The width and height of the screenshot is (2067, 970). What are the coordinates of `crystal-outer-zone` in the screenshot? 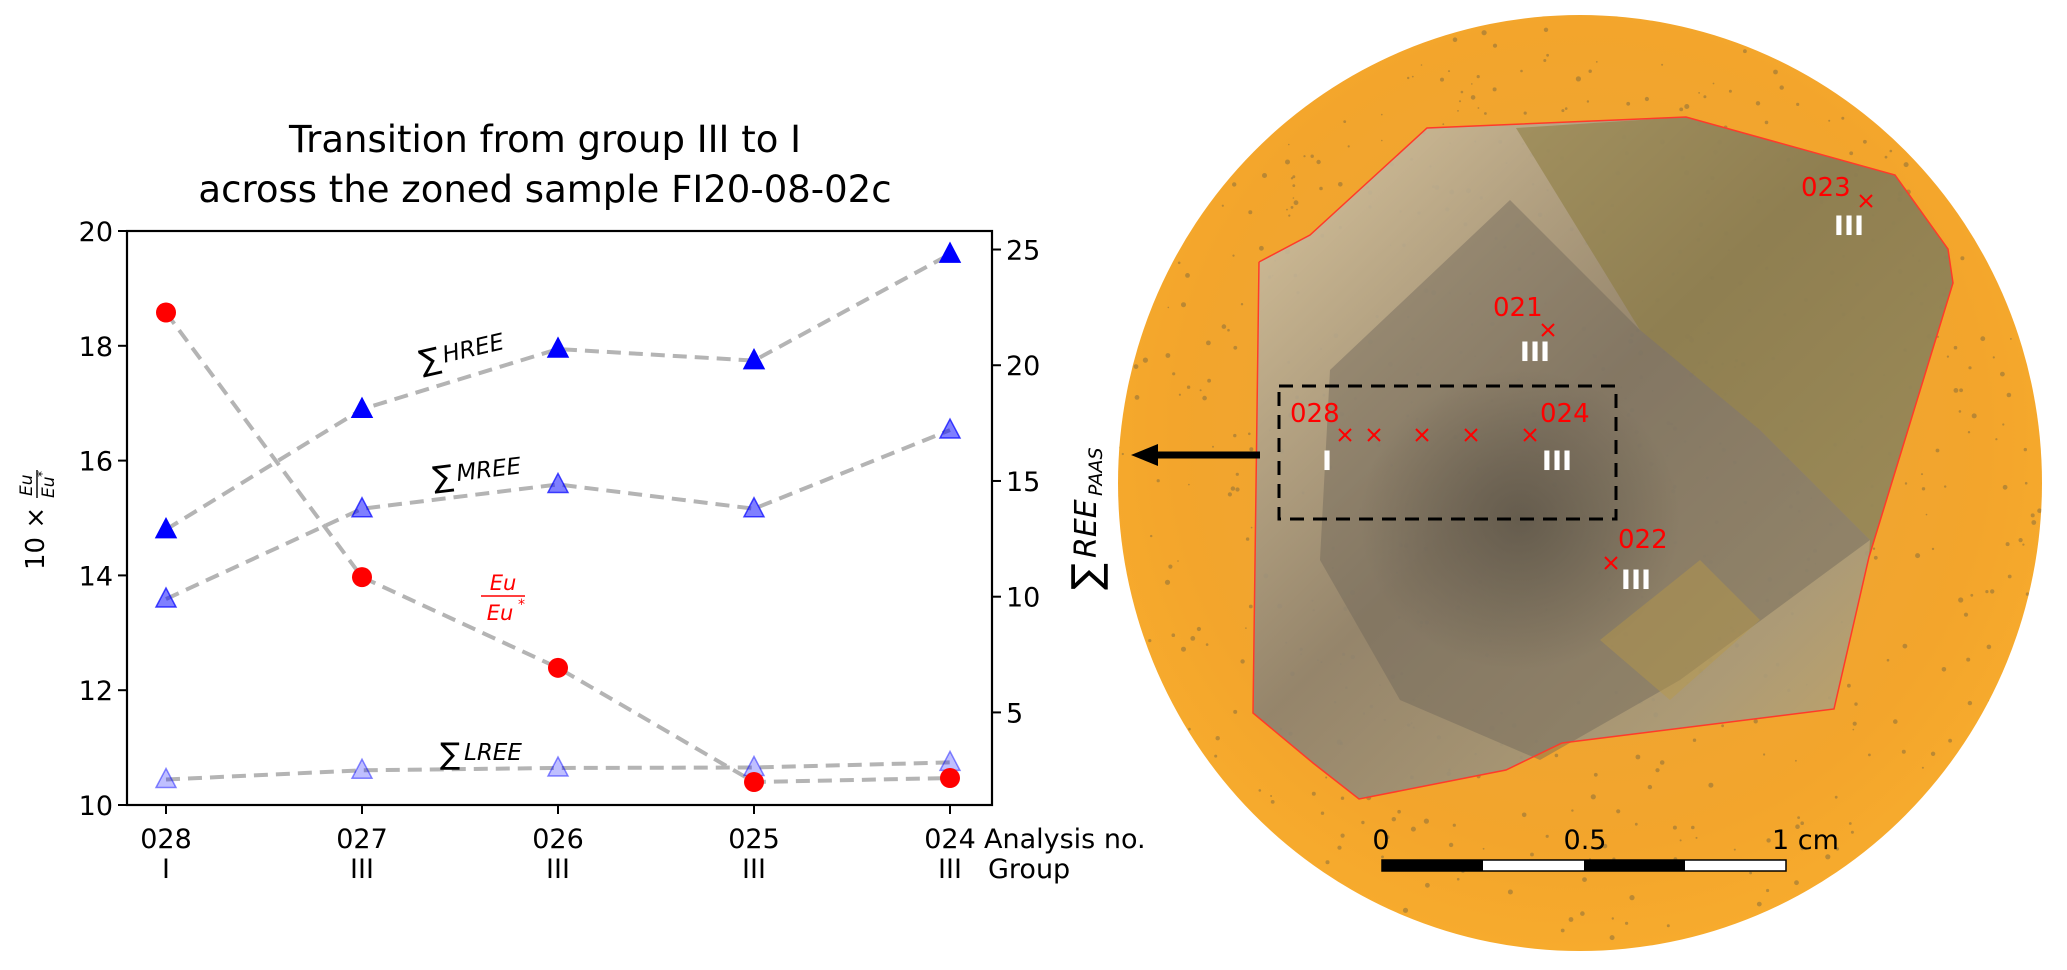 It's located at (1734, 337).